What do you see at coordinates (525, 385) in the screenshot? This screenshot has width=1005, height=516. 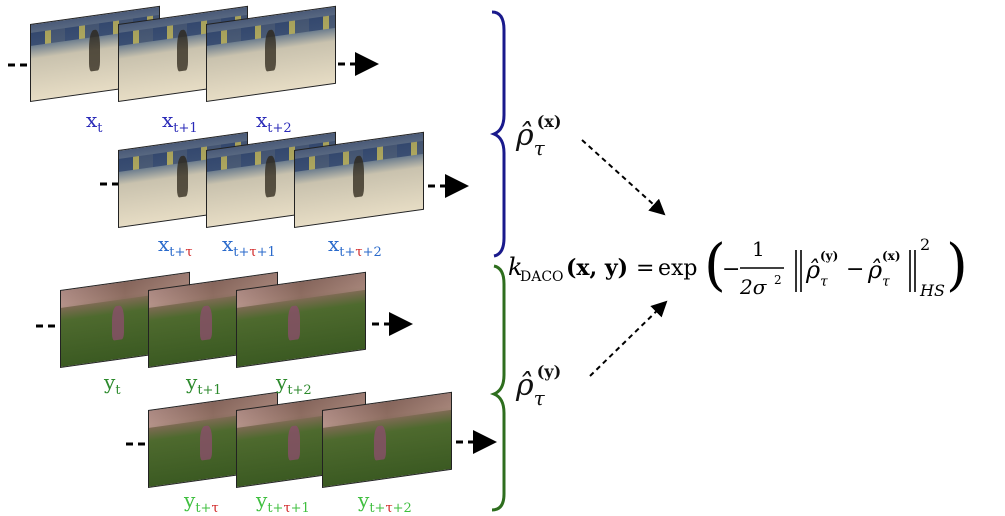 I see `rho-y-hat: ρ̂` at bounding box center [525, 385].